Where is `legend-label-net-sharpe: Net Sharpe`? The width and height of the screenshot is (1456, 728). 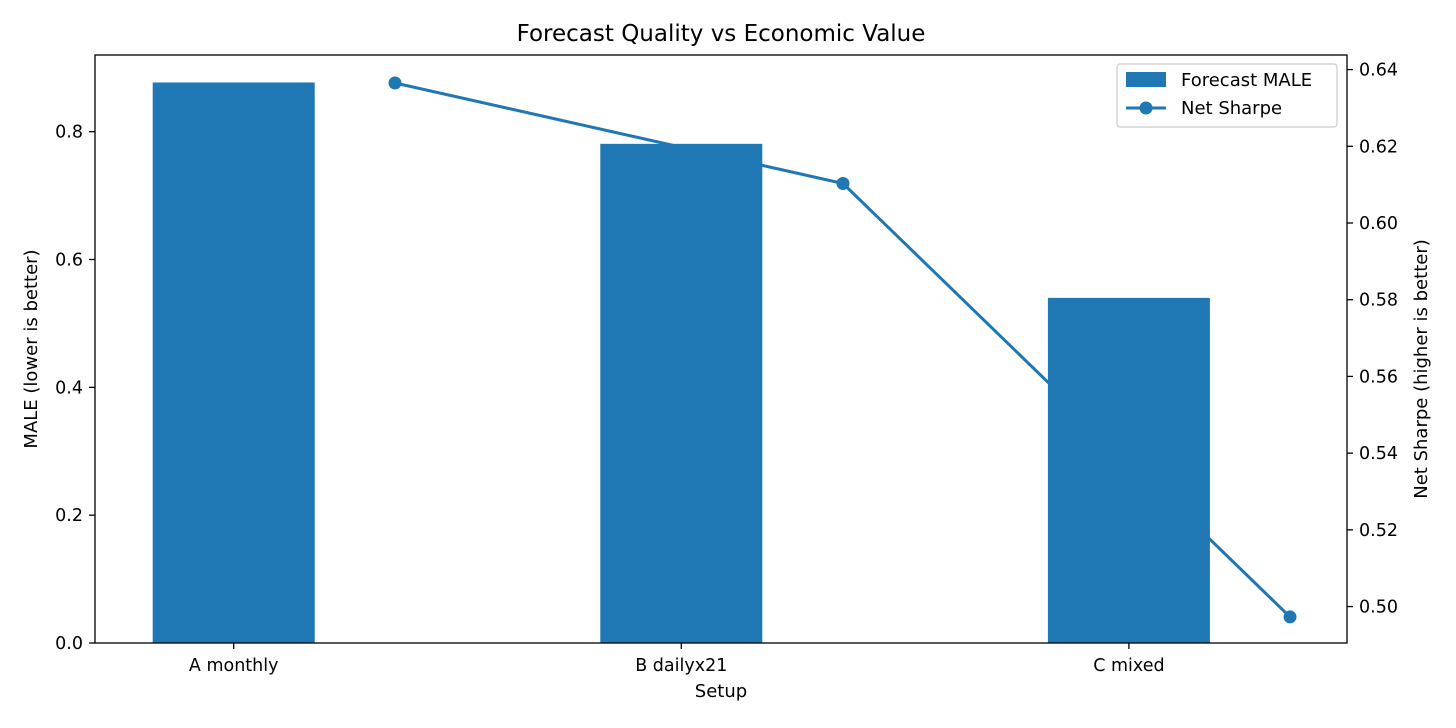 legend-label-net-sharpe: Net Sharpe is located at coordinates (1231, 108).